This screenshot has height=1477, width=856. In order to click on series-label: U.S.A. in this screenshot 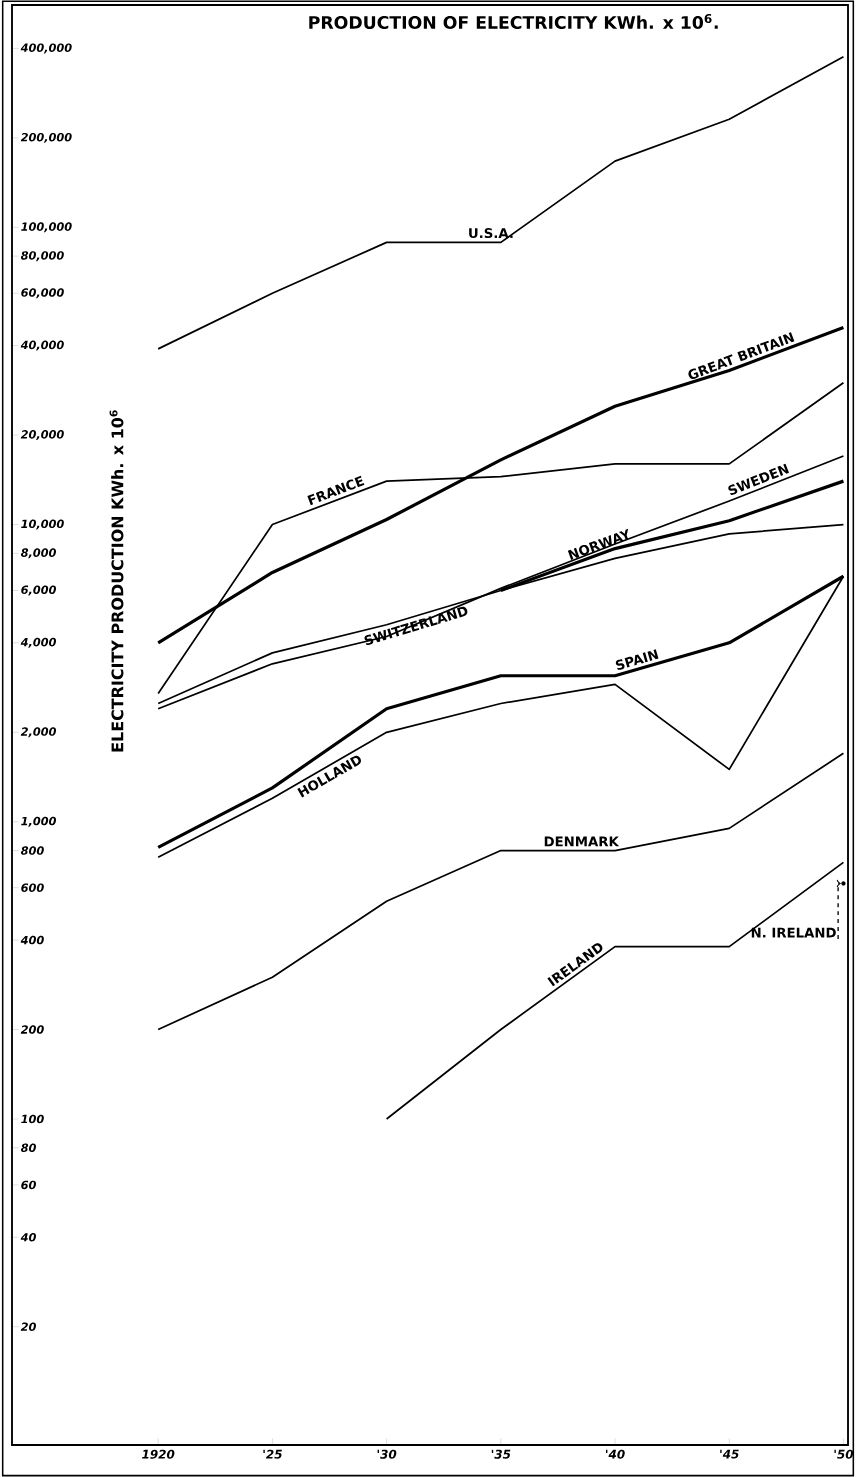, I will do `click(491, 233)`.